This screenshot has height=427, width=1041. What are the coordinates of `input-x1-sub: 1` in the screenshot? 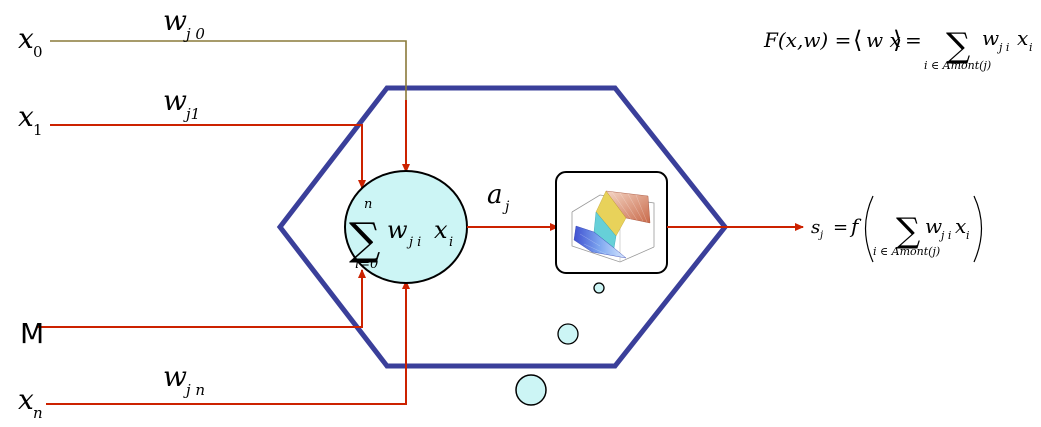 It's located at (38, 130).